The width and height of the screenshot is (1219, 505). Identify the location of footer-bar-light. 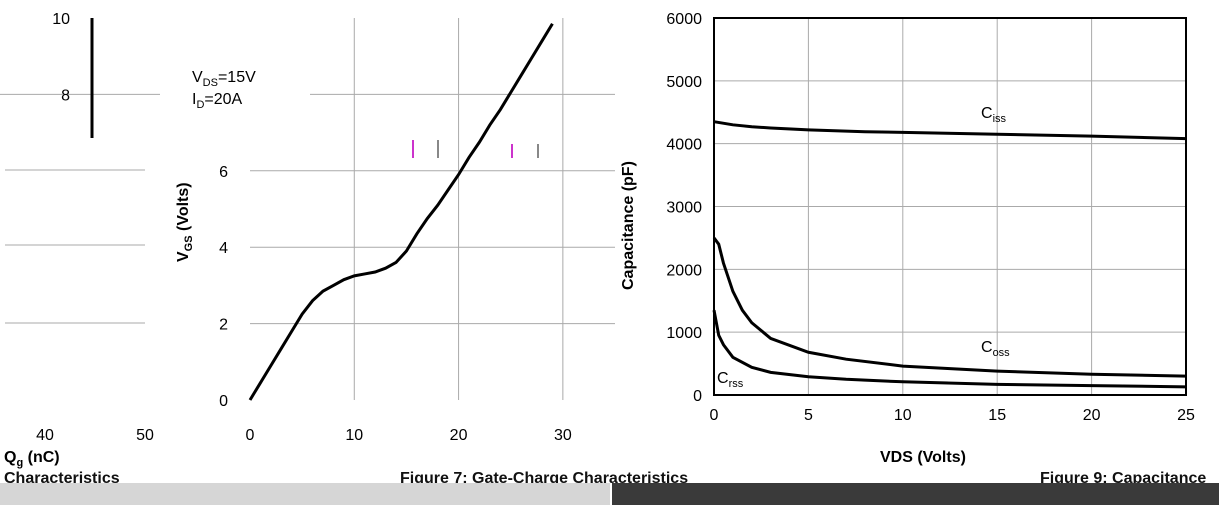
(305, 494).